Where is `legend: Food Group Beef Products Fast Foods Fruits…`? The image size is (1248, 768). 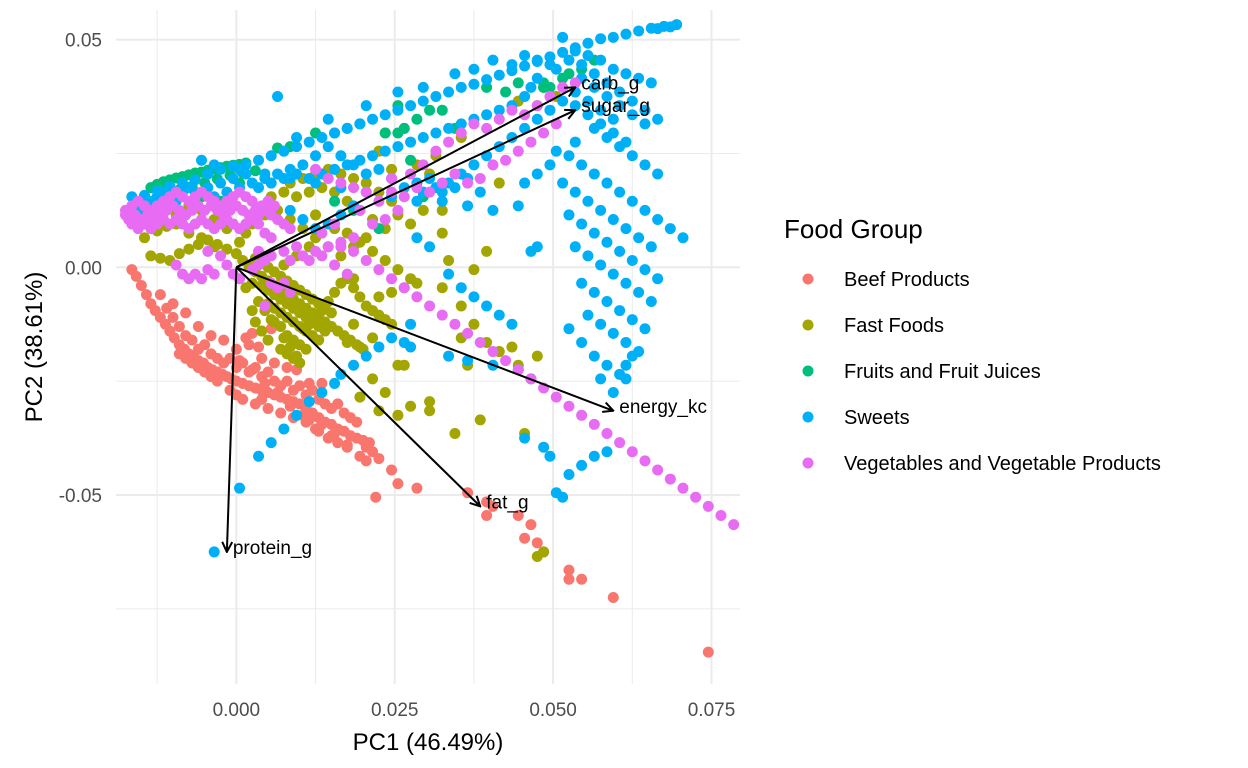 legend: Food Group Beef Products Fast Foods Fruits… is located at coordinates (972, 344).